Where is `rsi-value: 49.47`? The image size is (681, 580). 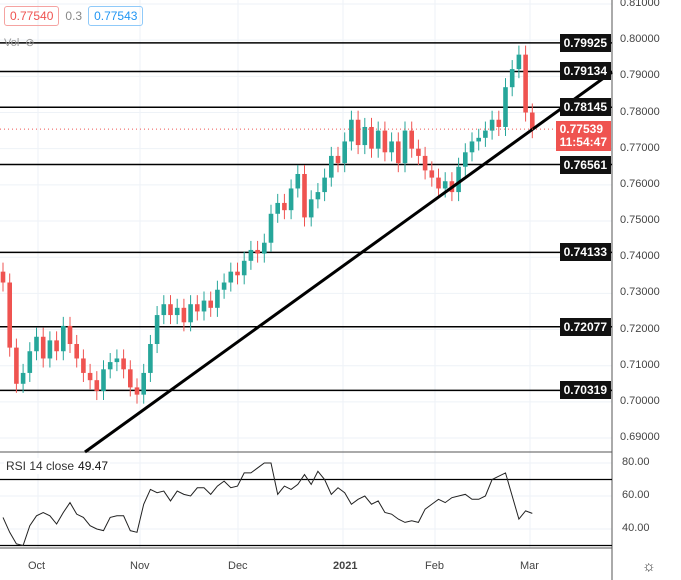 rsi-value: 49.47 is located at coordinates (93, 466).